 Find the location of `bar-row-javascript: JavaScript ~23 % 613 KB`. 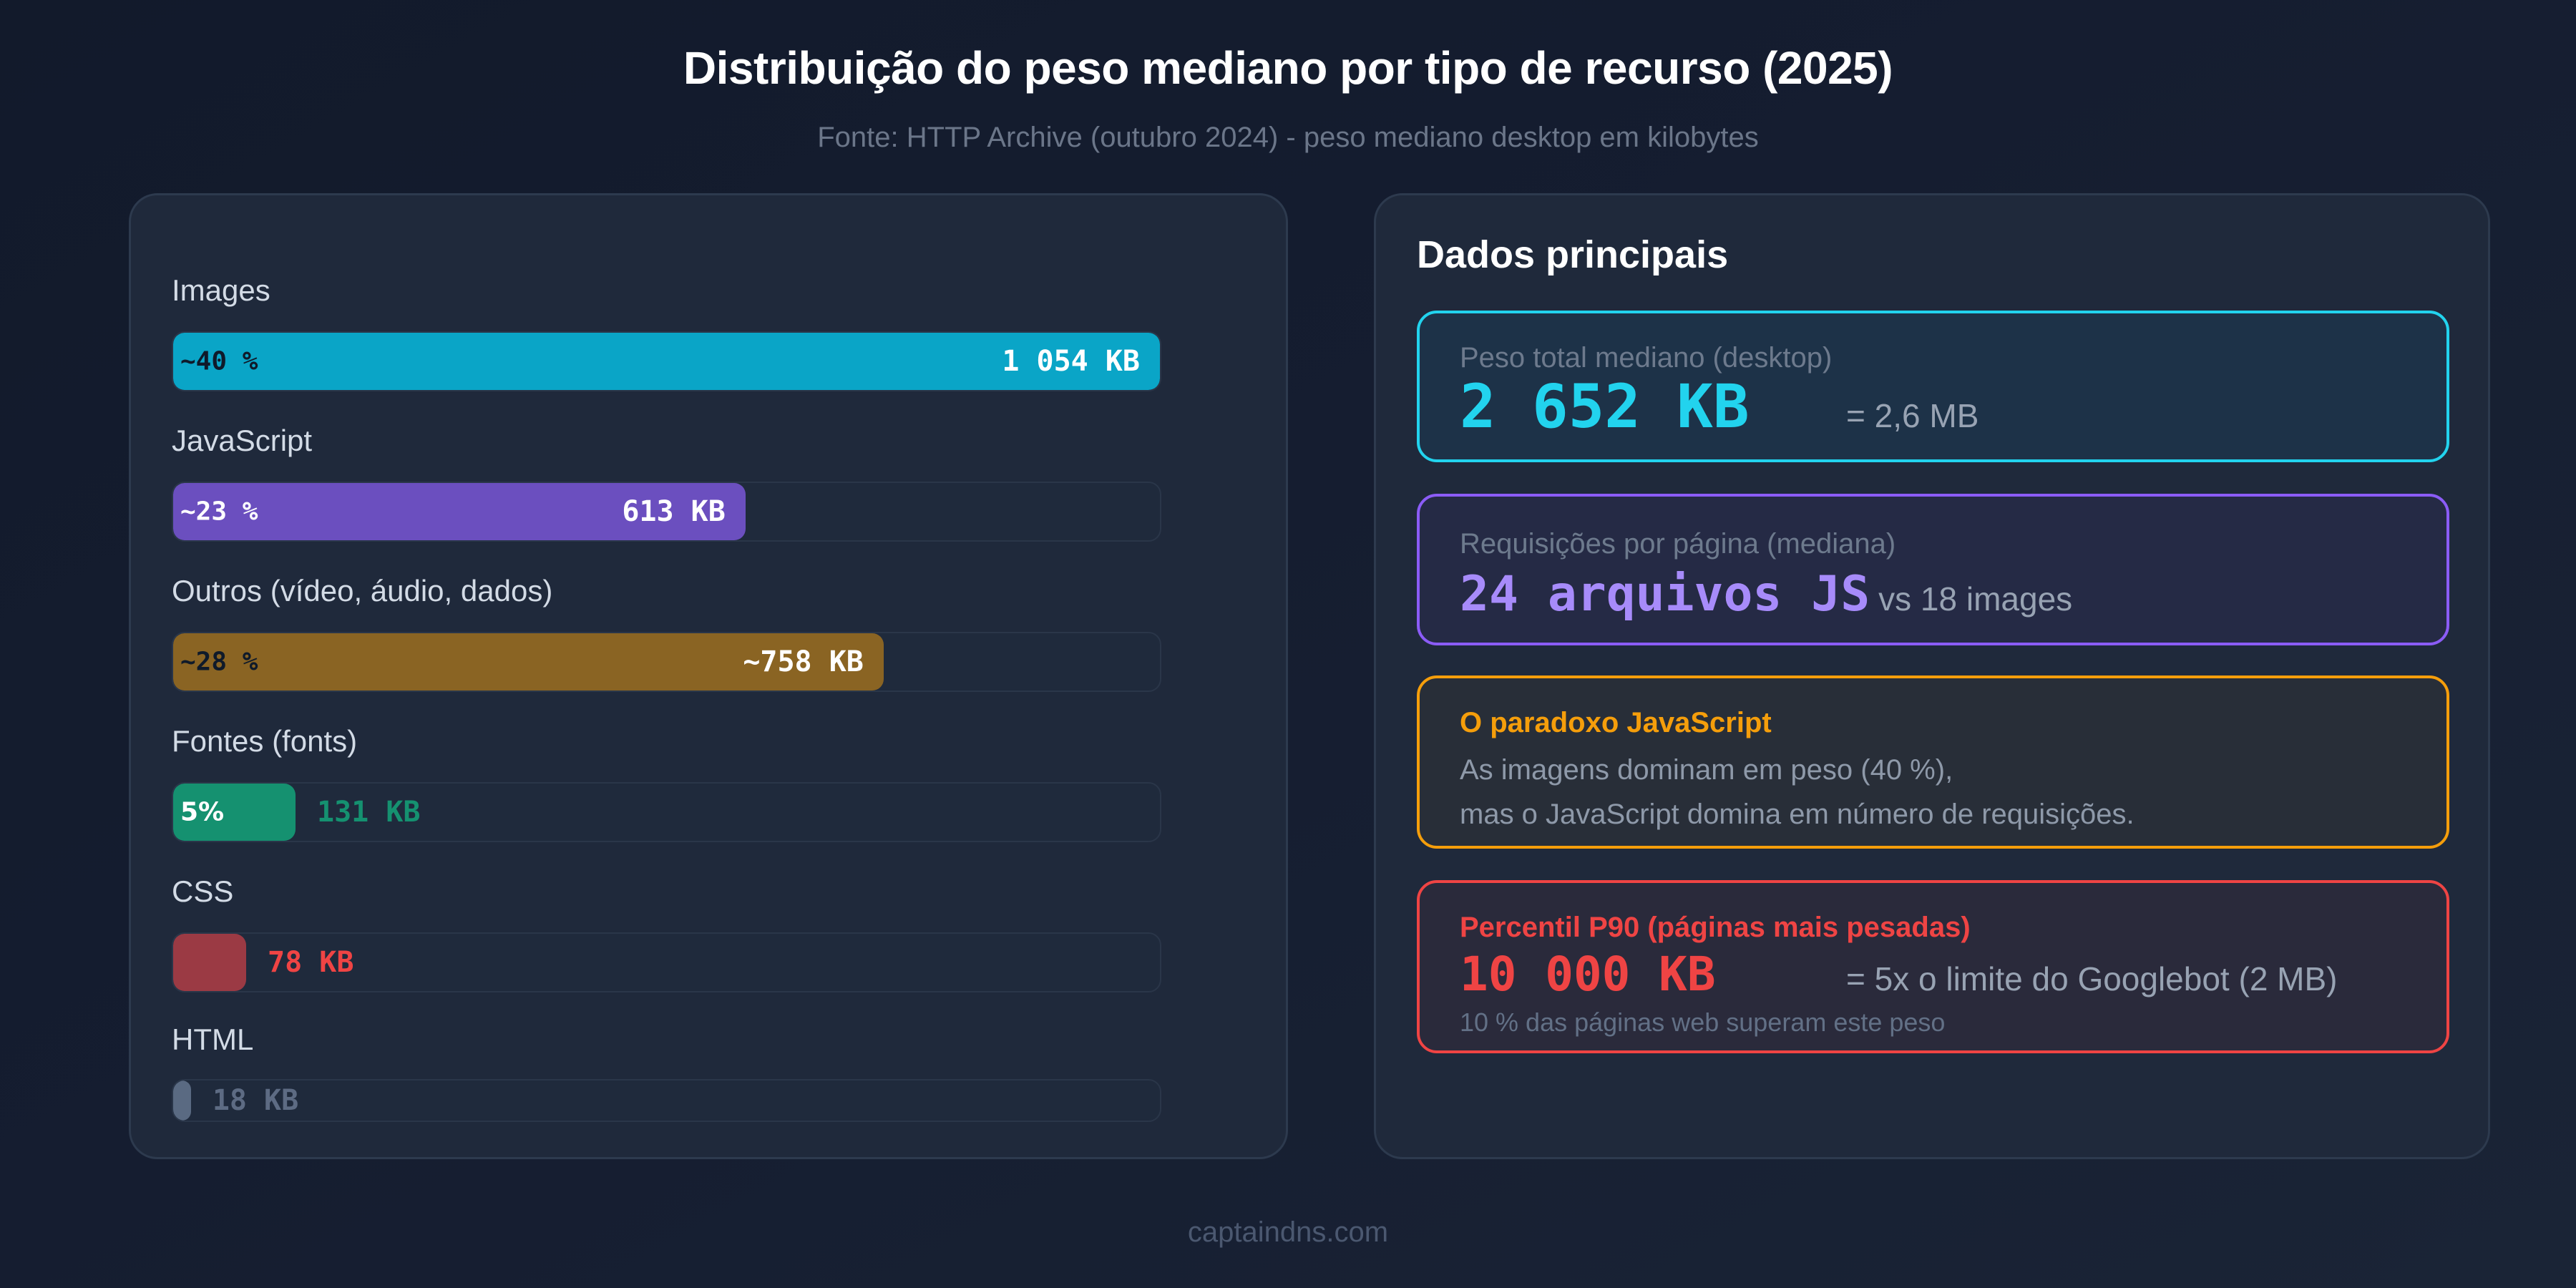

bar-row-javascript: JavaScript ~23 % 613 KB is located at coordinates (666, 482).